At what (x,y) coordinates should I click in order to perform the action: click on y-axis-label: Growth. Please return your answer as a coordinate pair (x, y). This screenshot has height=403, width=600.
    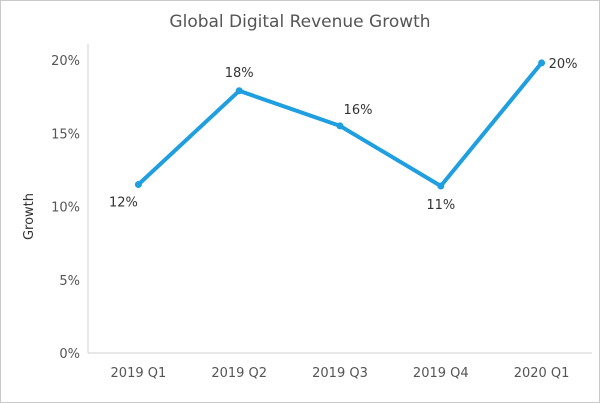
    Looking at the image, I should click on (29, 216).